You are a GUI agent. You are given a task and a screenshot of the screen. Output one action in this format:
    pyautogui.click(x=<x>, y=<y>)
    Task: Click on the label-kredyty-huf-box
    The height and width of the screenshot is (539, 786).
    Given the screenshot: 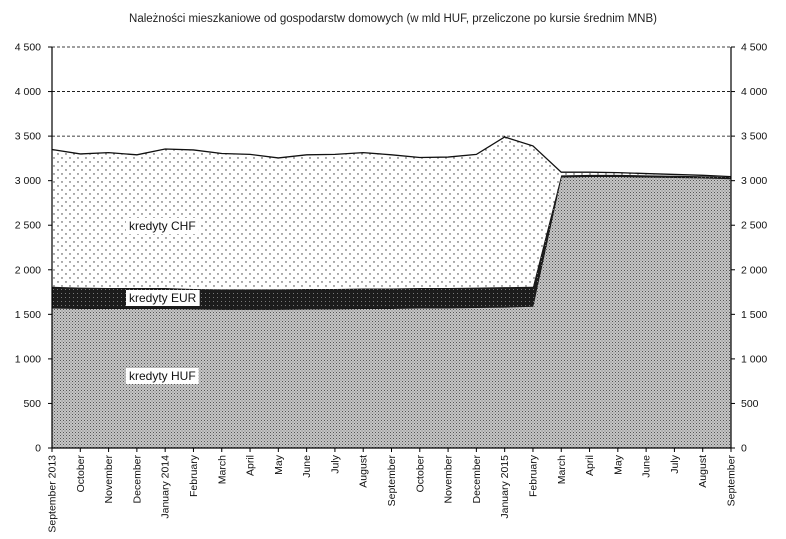 What is the action you would take?
    pyautogui.click(x=162, y=376)
    